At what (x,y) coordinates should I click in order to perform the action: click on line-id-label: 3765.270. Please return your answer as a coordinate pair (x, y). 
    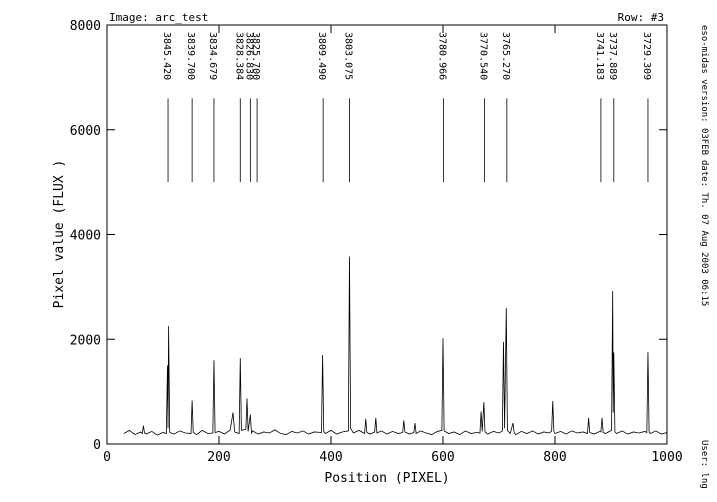
    Looking at the image, I should click on (505, 56).